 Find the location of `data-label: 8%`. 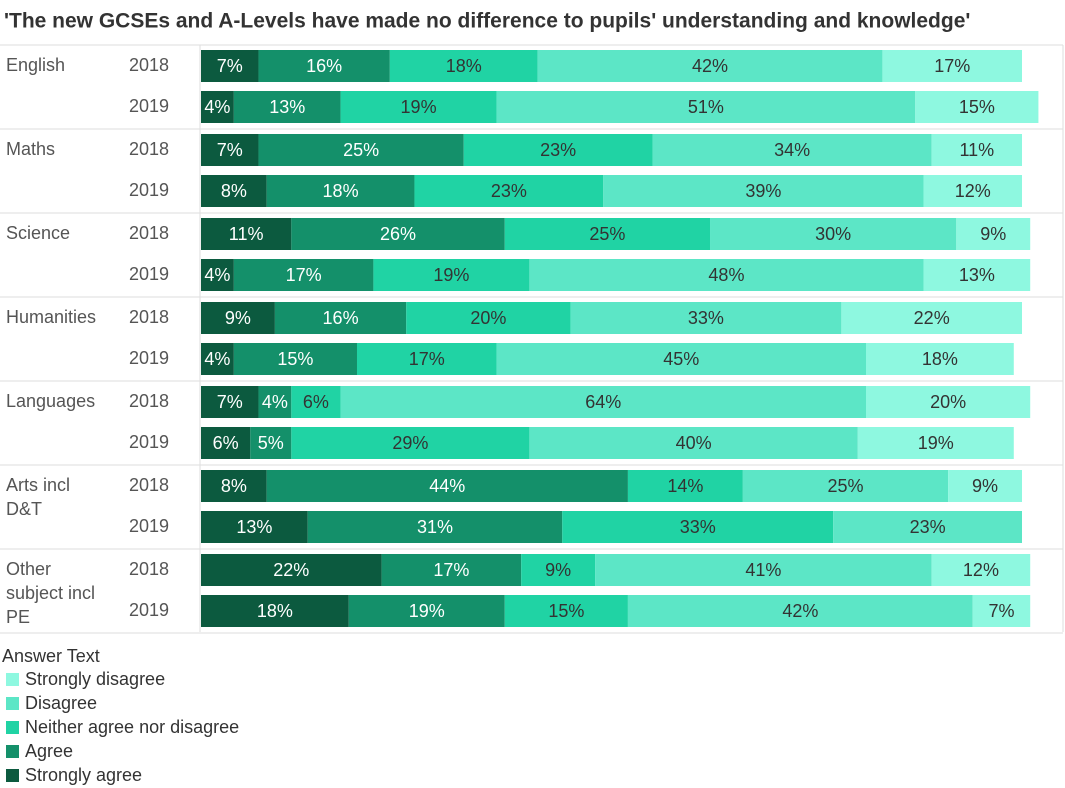

data-label: 8% is located at coordinates (234, 191).